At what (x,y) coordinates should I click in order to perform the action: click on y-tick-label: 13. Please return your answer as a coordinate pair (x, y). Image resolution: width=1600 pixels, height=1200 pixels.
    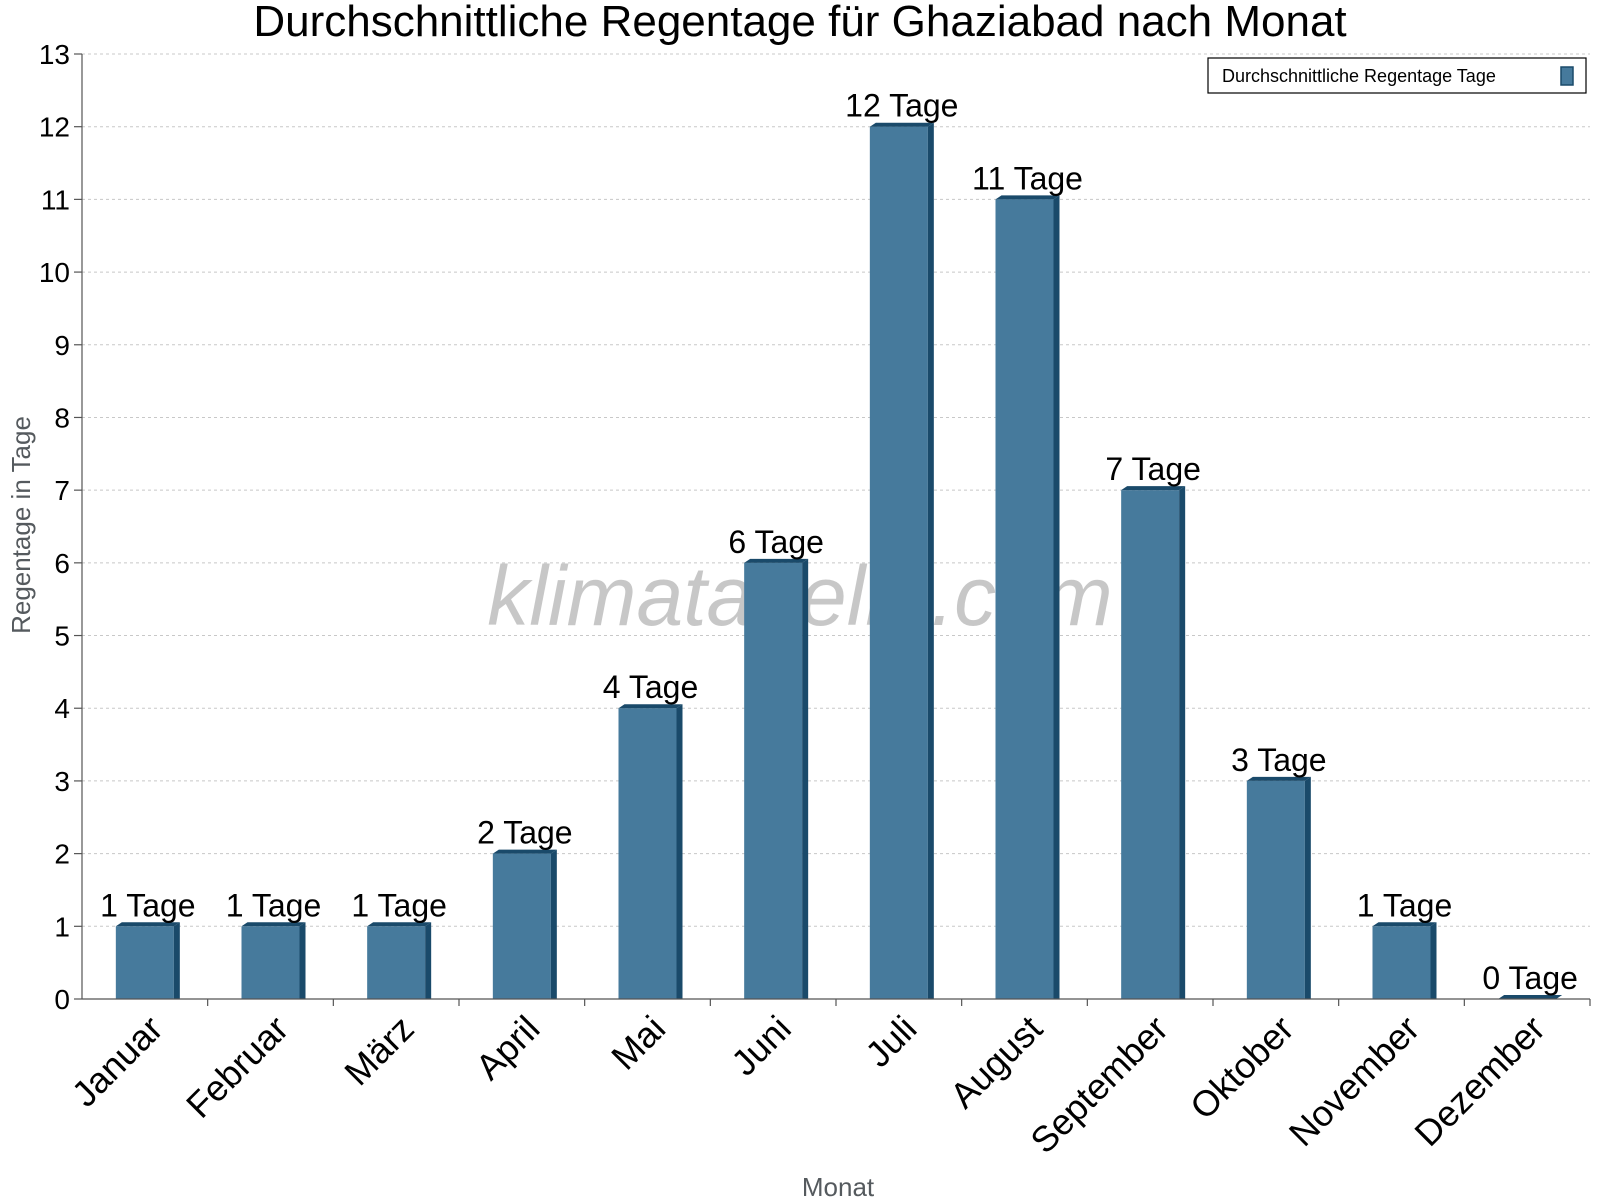
    Looking at the image, I should click on (54, 54).